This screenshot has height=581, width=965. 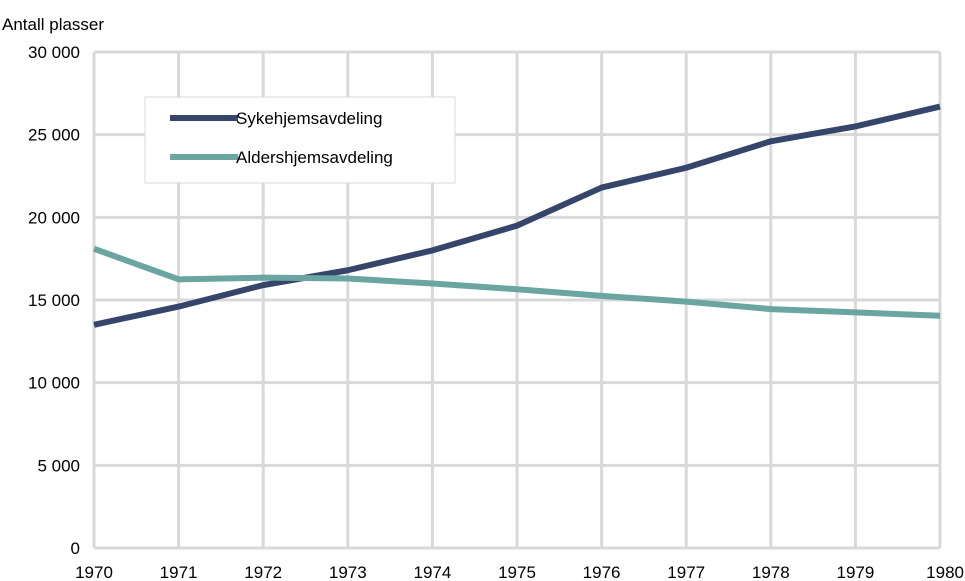 I want to click on x-tick-label: 1971, so click(x=179, y=572).